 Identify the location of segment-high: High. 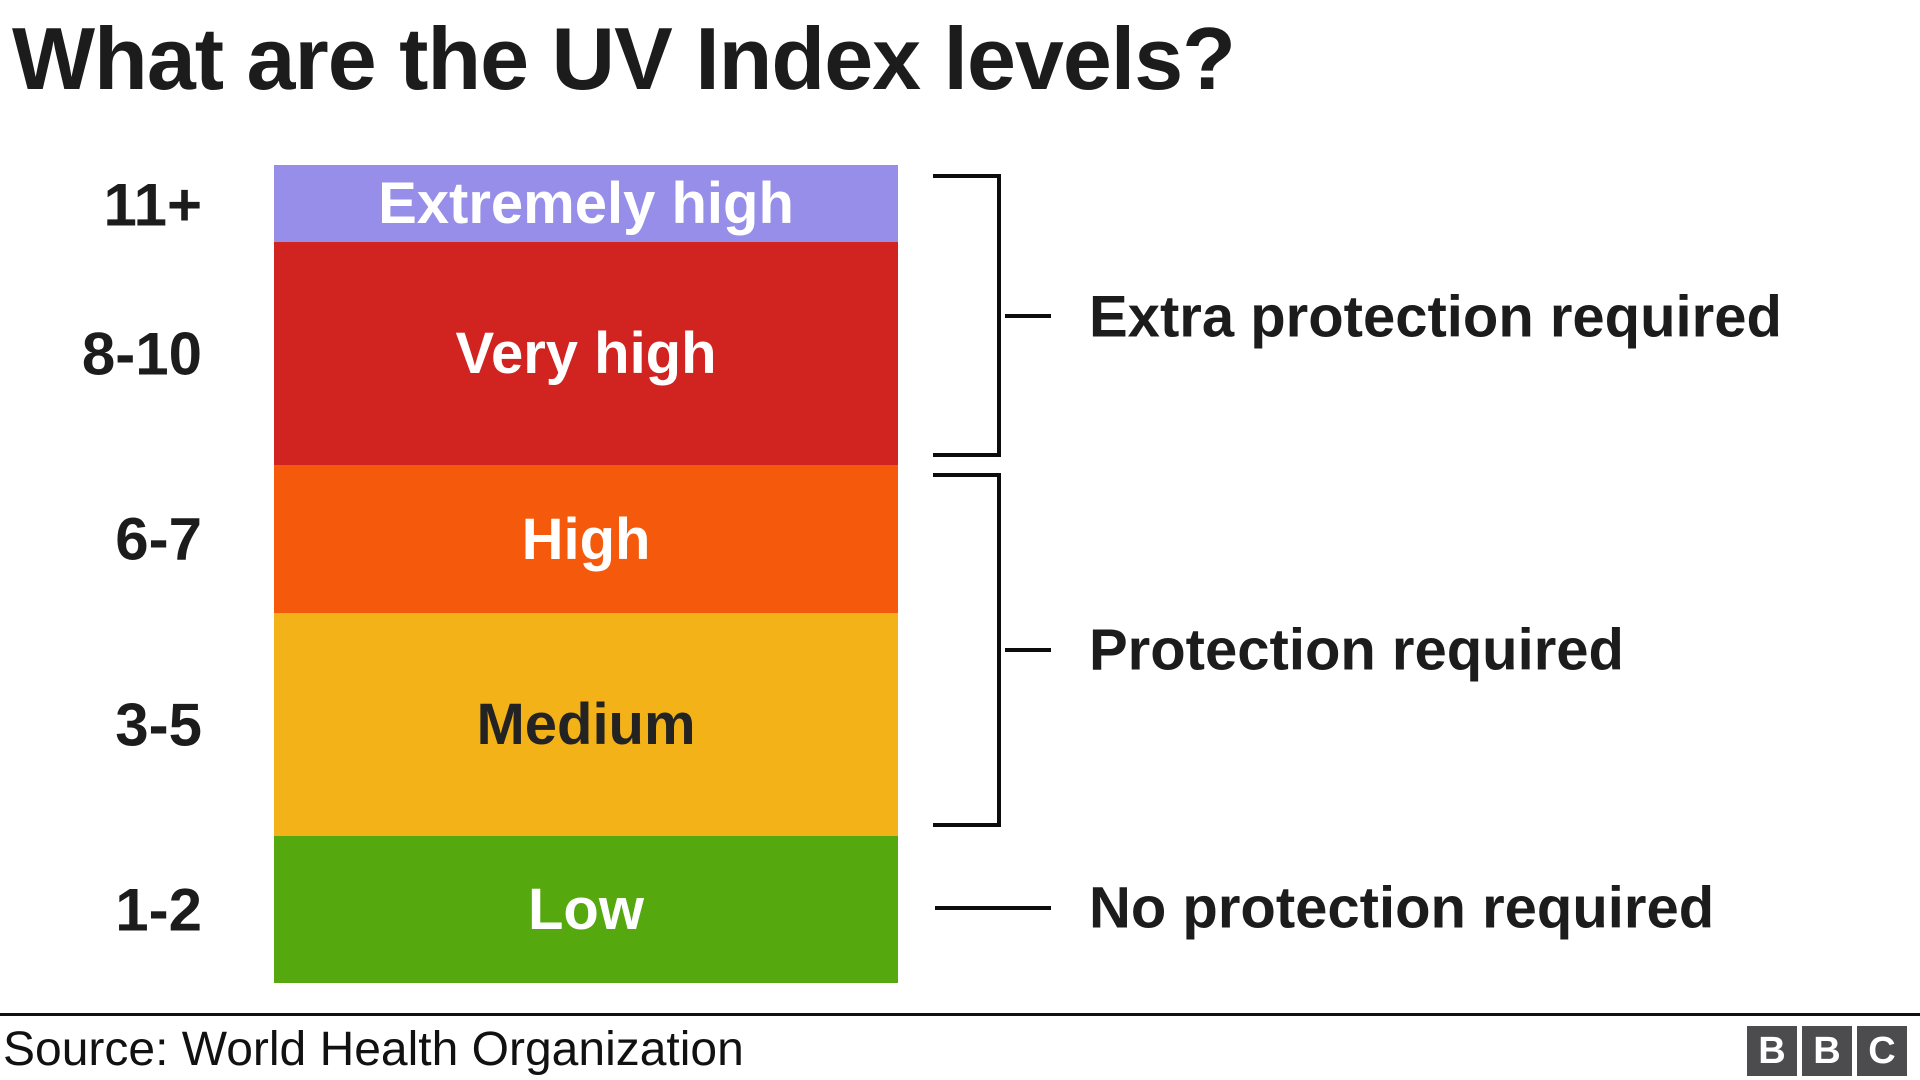
(586, 539).